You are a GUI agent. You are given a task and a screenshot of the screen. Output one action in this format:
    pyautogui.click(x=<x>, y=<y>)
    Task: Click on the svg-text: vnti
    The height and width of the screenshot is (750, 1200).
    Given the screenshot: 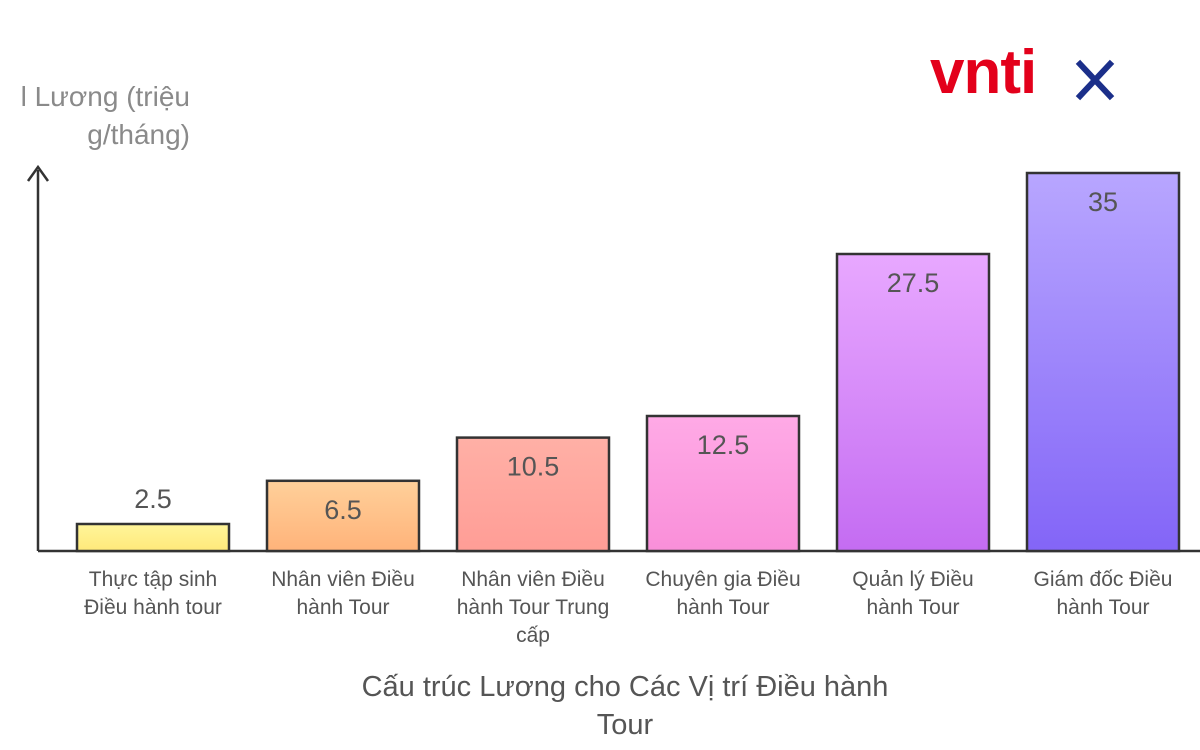 What is the action you would take?
    pyautogui.click(x=983, y=72)
    